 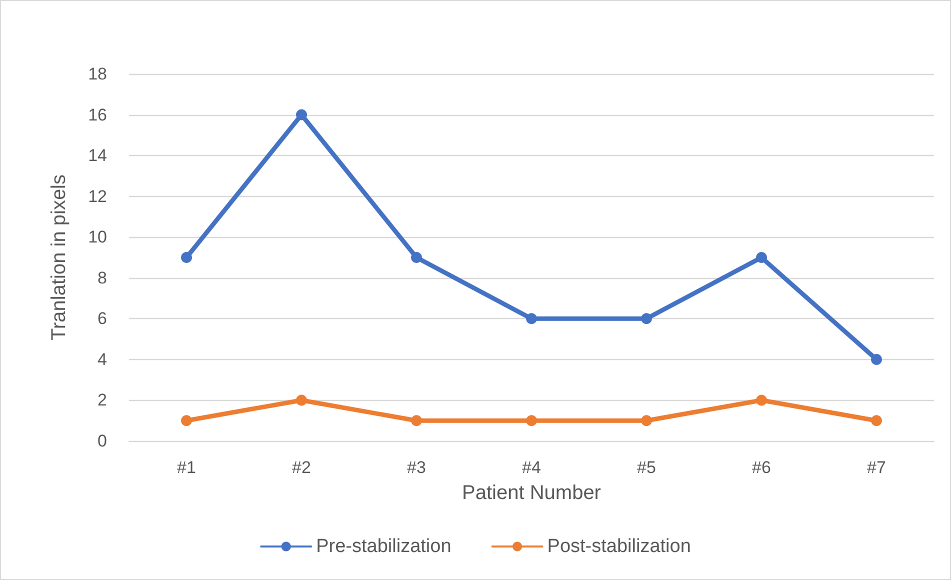 What do you see at coordinates (102, 359) in the screenshot?
I see `y-tick-label: 4` at bounding box center [102, 359].